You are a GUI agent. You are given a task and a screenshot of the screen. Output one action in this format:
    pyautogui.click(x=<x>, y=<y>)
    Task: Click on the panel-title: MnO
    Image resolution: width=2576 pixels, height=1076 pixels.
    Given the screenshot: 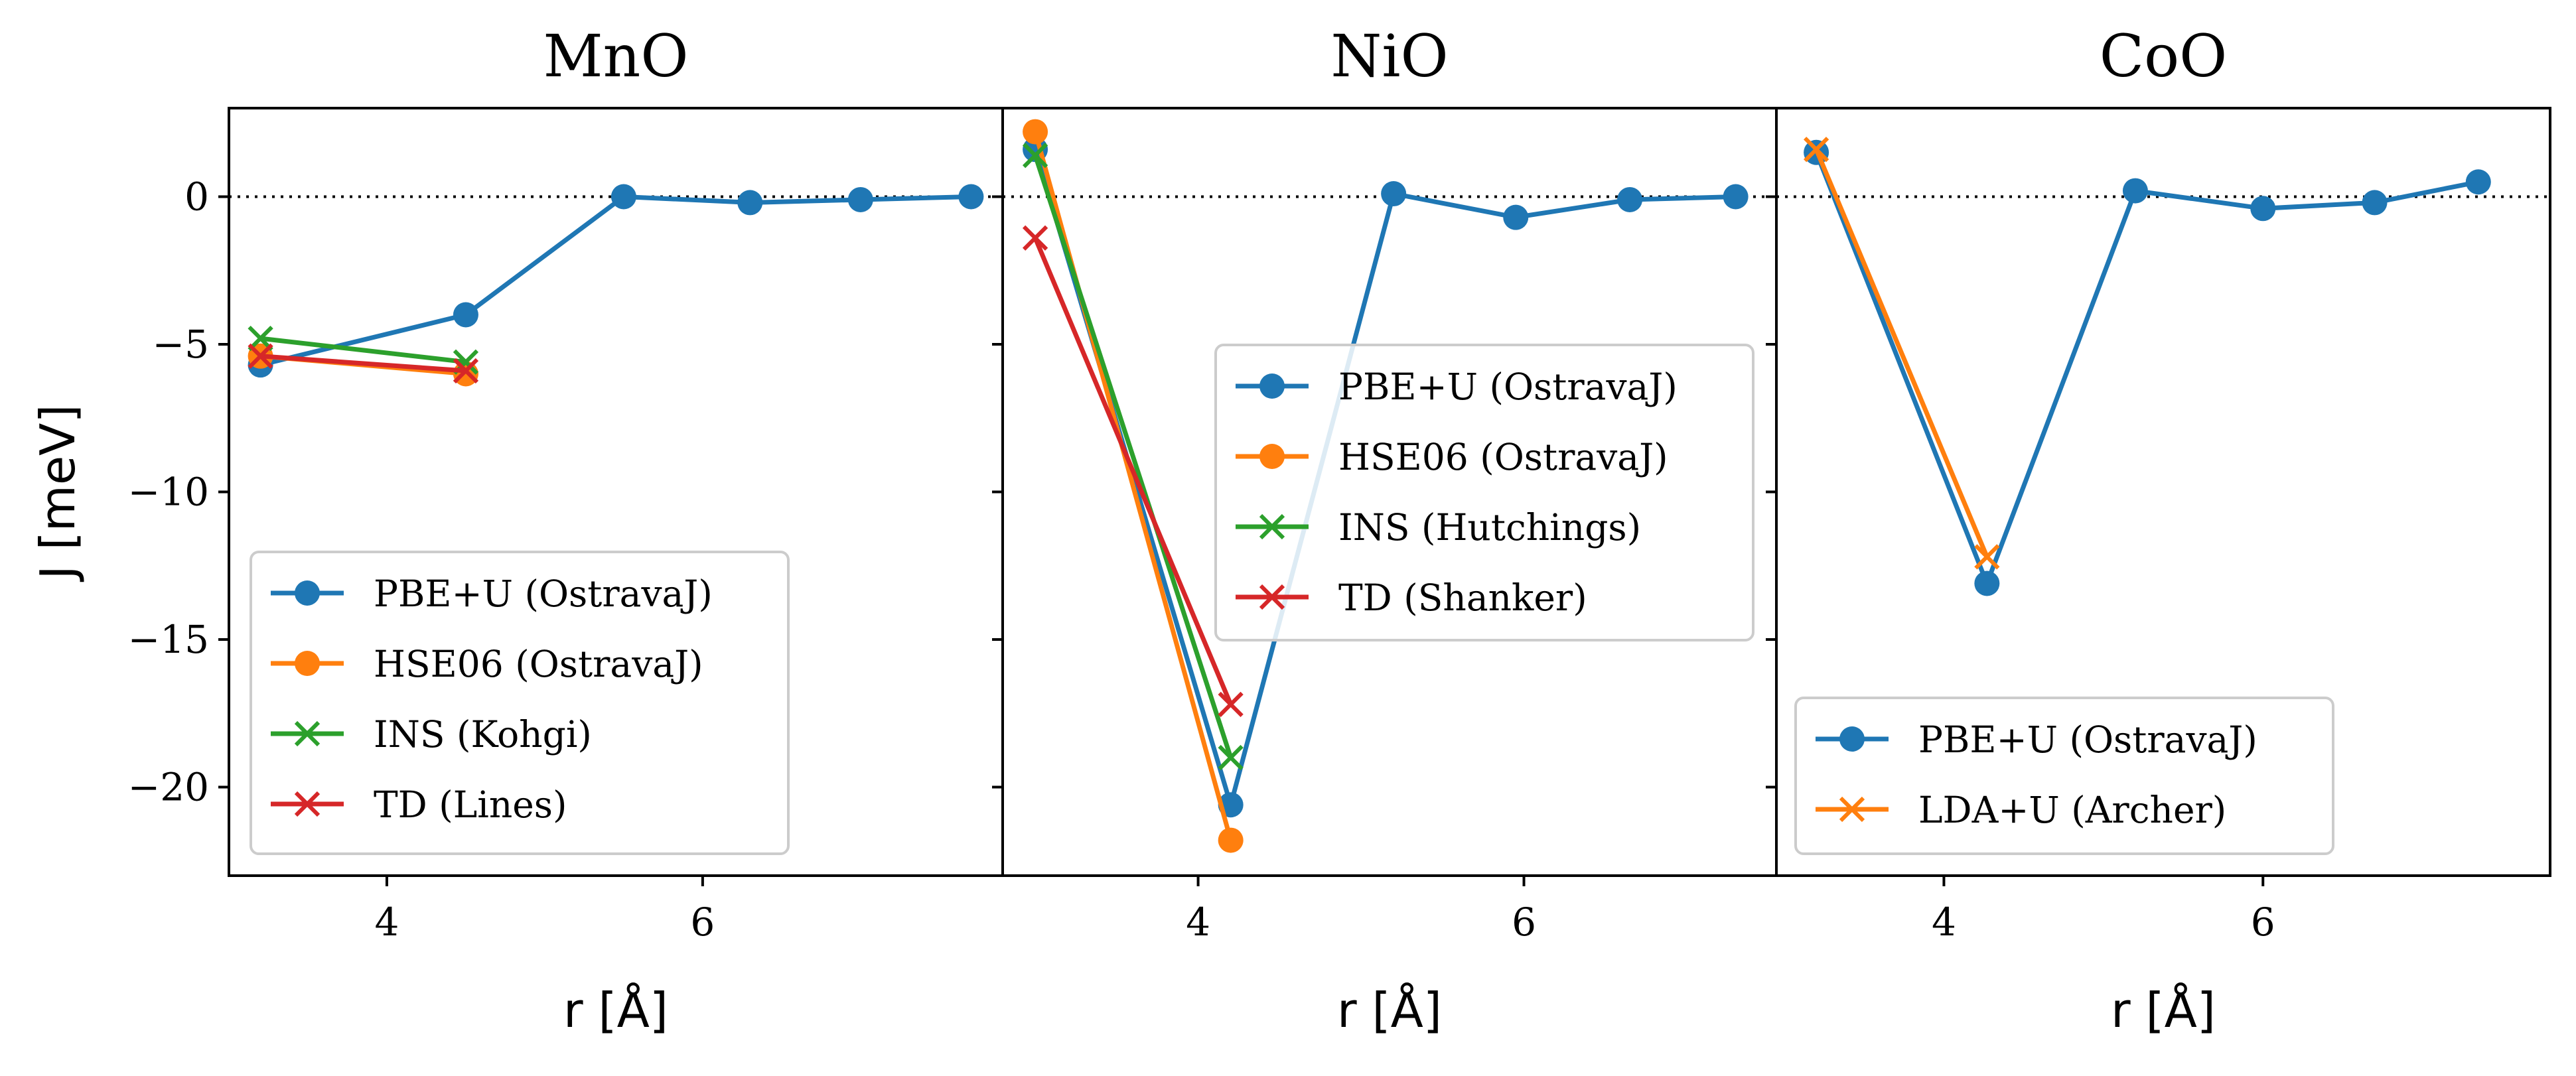 What is the action you would take?
    pyautogui.click(x=616, y=56)
    